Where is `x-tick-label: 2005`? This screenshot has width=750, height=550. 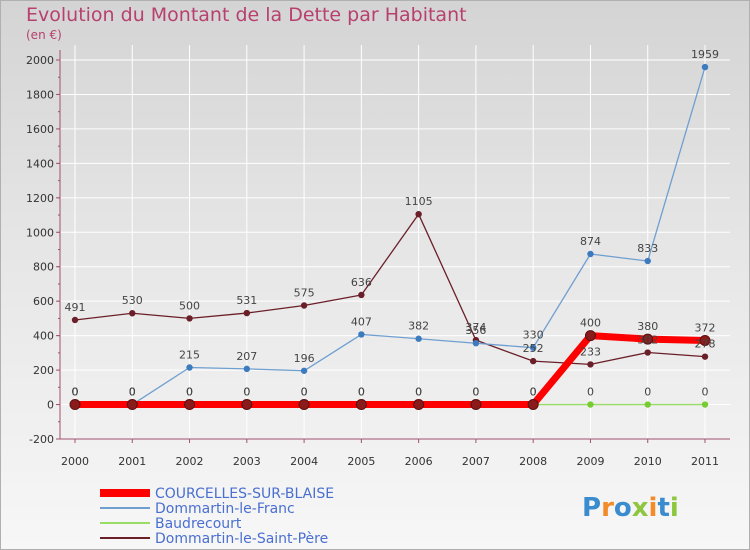
x-tick-label: 2005 is located at coordinates (361, 461).